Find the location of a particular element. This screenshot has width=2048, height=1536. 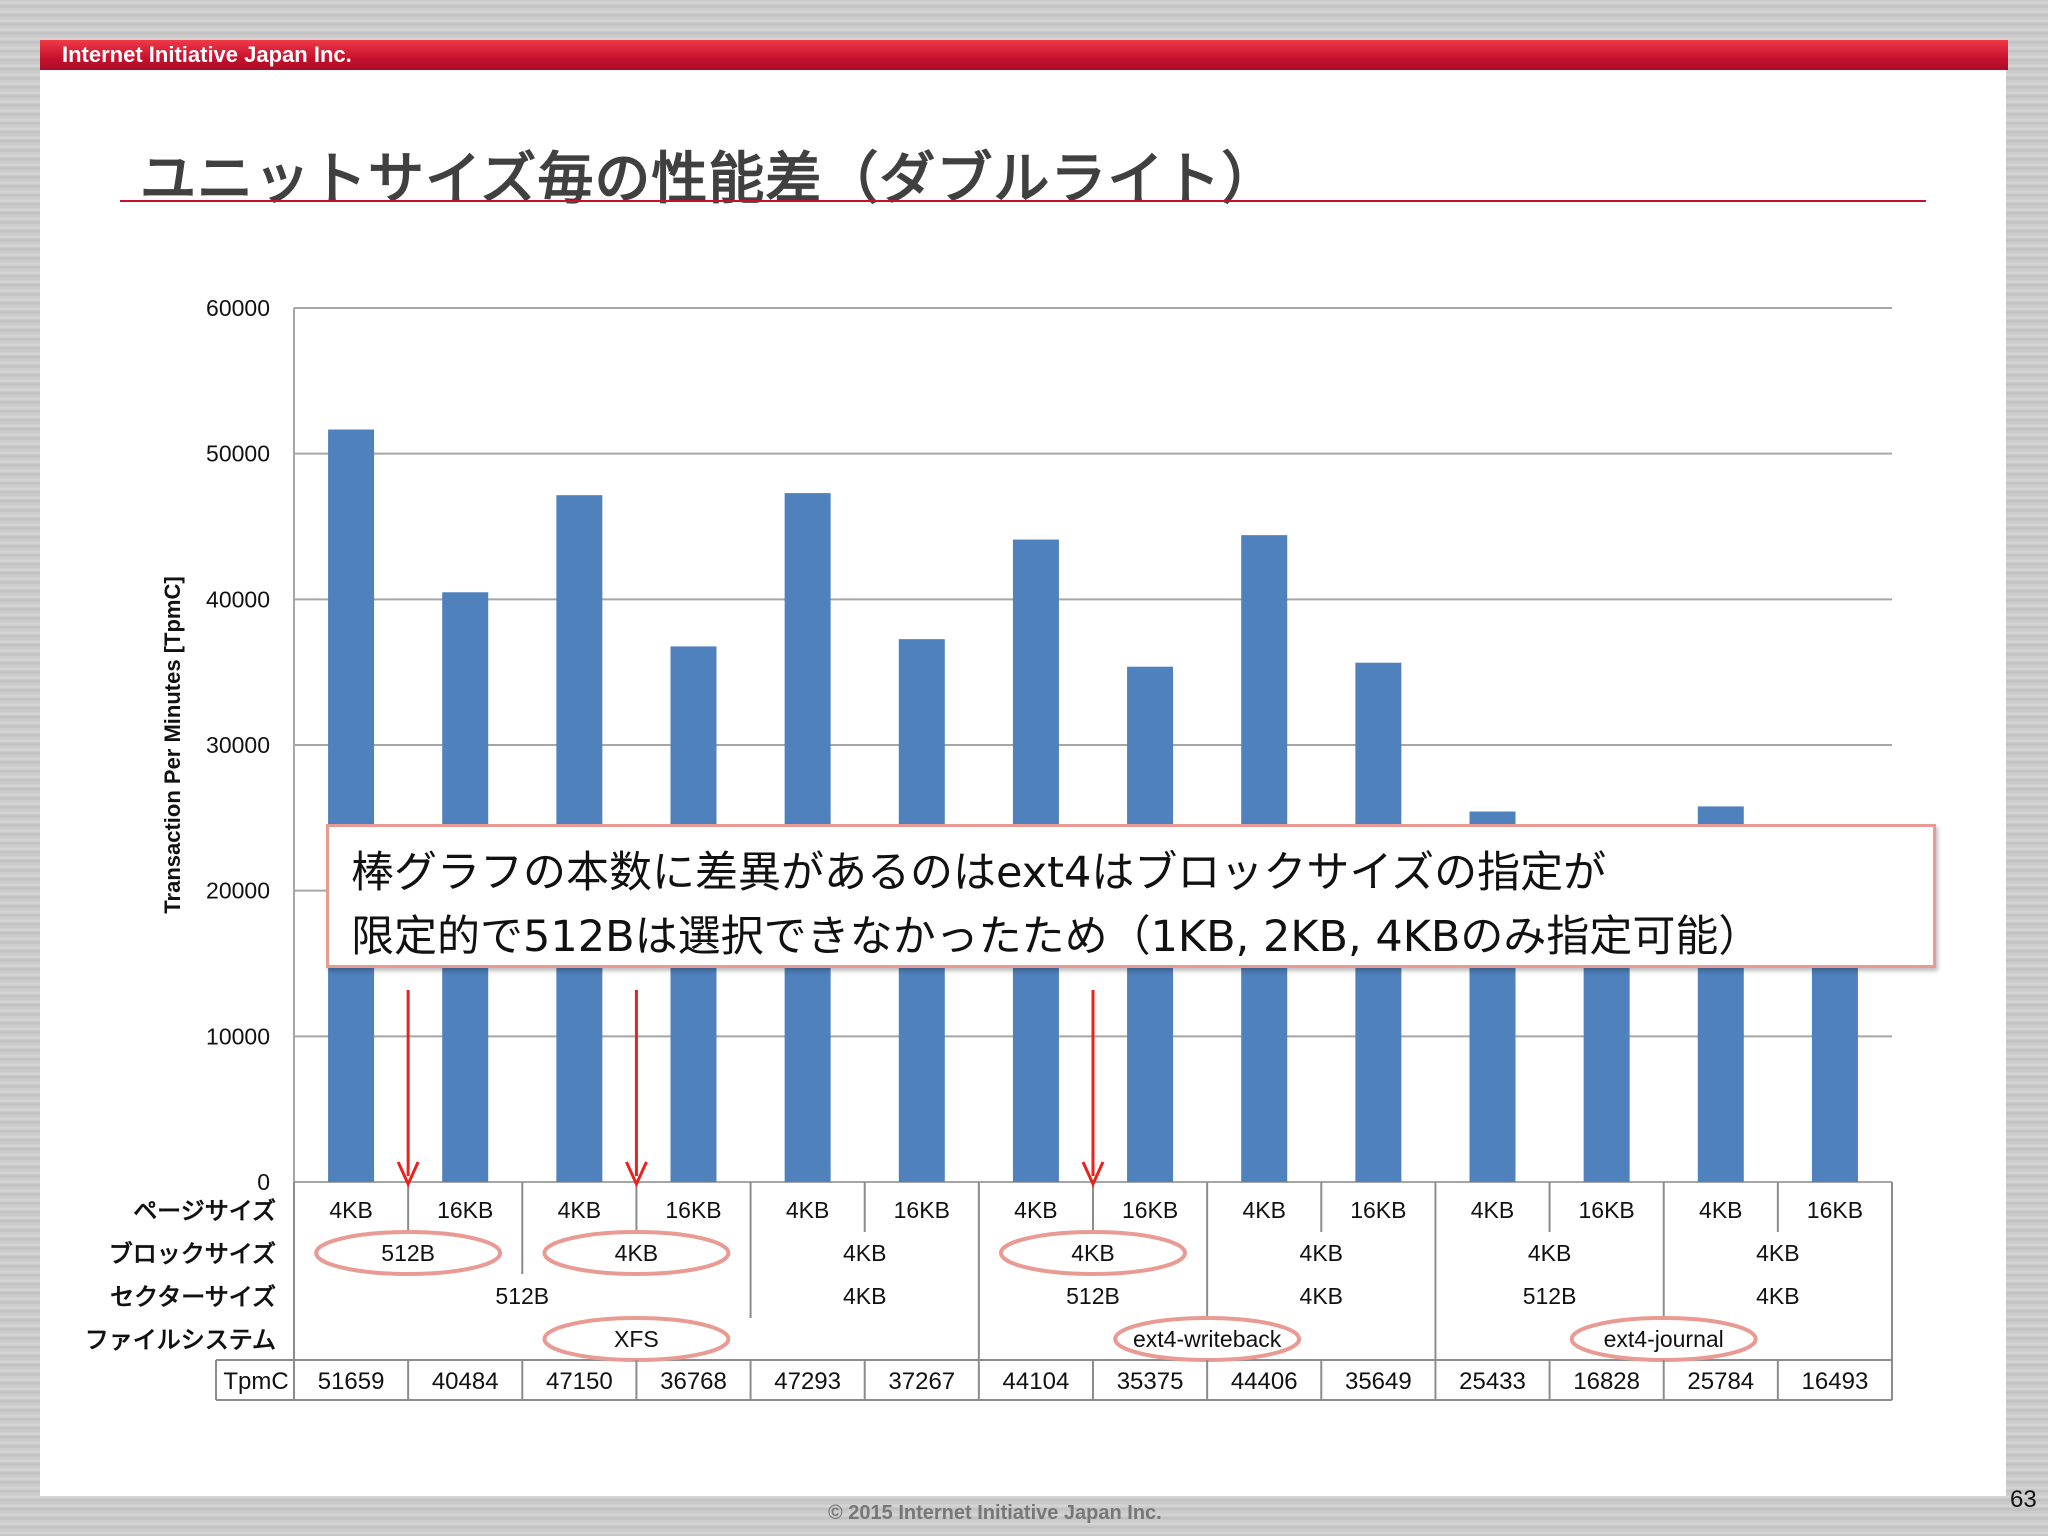

y-tick-label: 0 is located at coordinates (263, 1182).